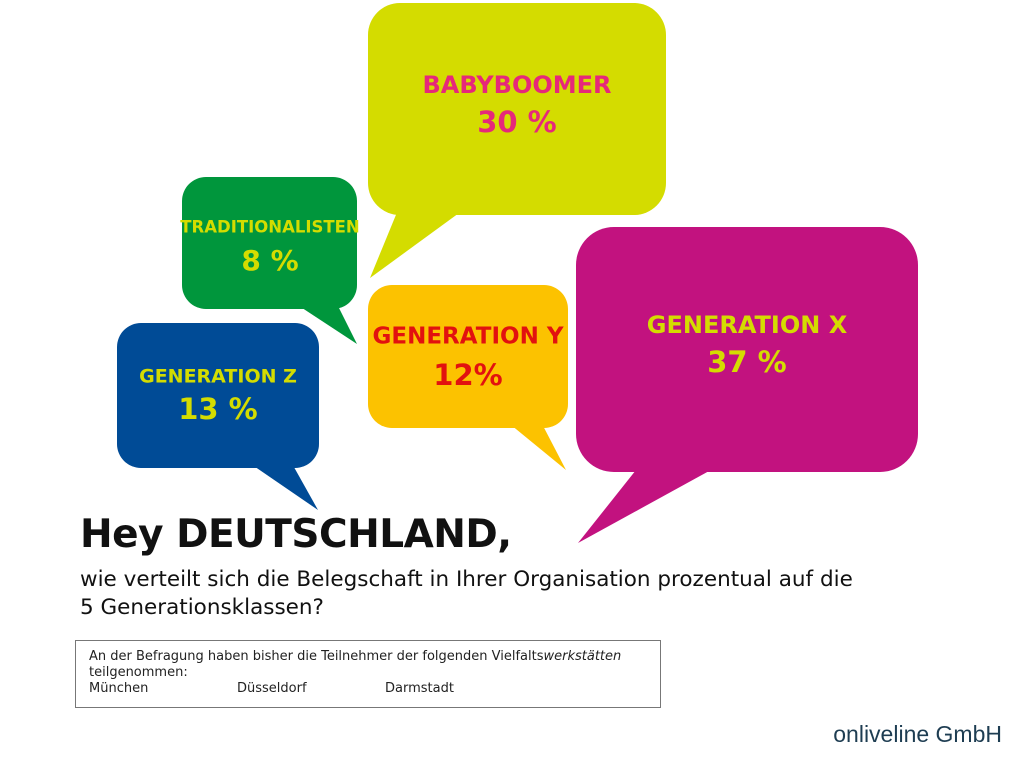 This screenshot has height=765, width=1024. Describe the element at coordinates (202, 607) in the screenshot. I see `question-line-2: 5 Generationsklassen?` at that location.